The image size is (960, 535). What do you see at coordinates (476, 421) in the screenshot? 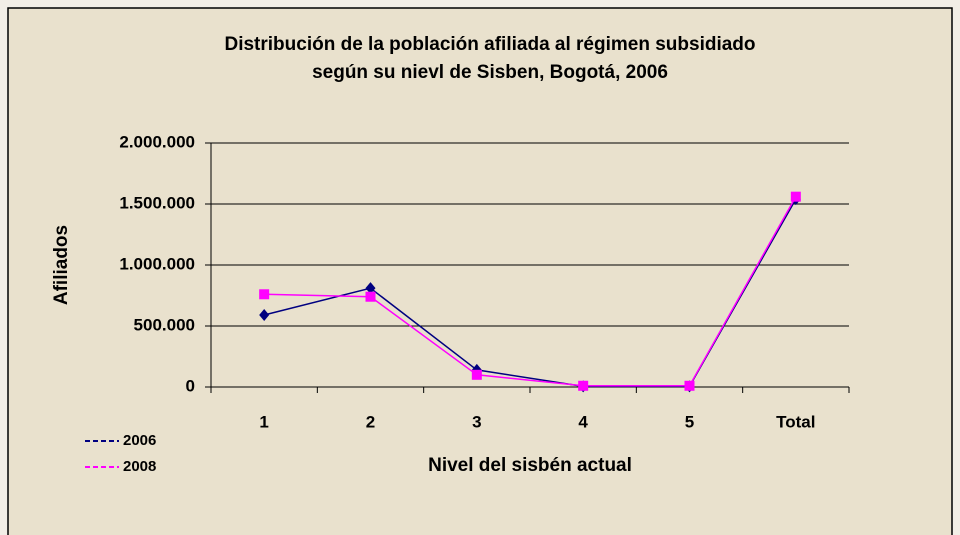
I see `x-tick-label: 3` at bounding box center [476, 421].